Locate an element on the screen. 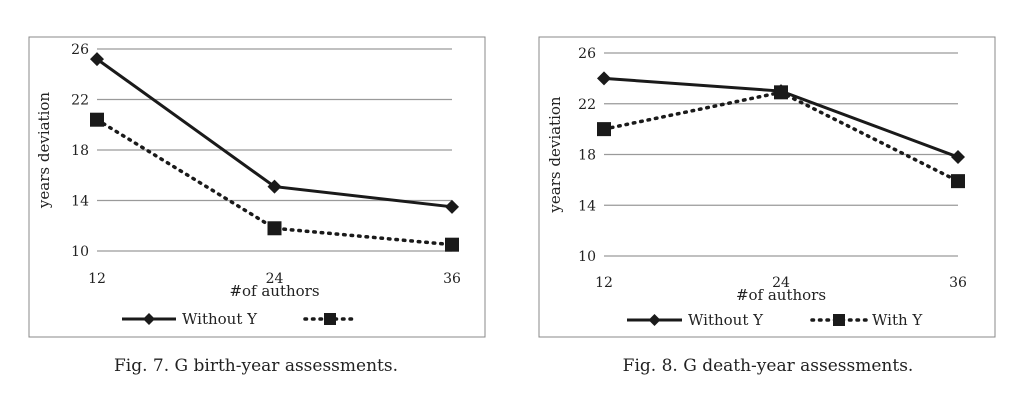 The image size is (1024, 400). series-with-y is located at coordinates (781, 137).